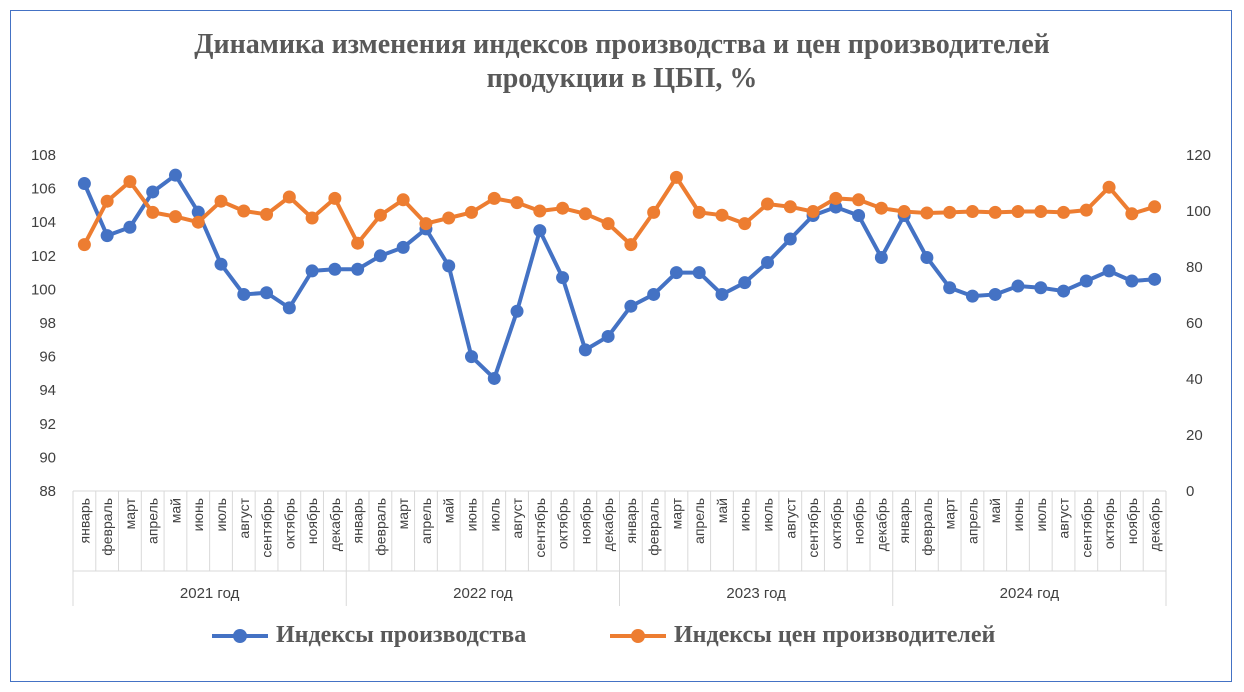 Image resolution: width=1244 pixels, height=692 pixels. Describe the element at coordinates (1109, 523) in the screenshot. I see `x-month-label: октябрь` at that location.